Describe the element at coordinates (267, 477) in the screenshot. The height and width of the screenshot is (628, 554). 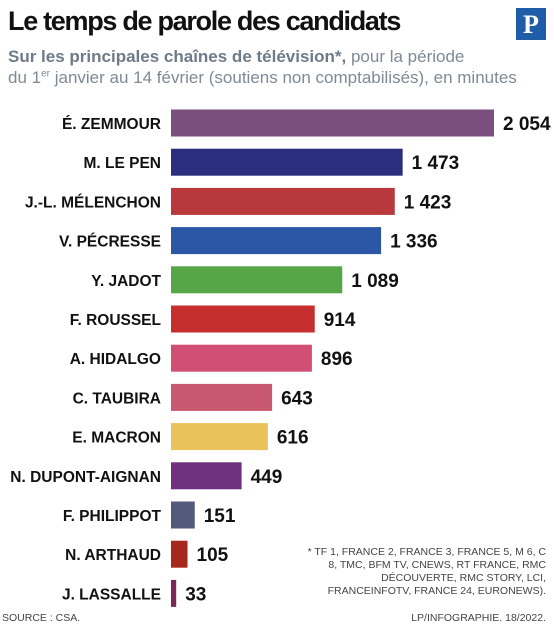
I see `value-label: 449` at that location.